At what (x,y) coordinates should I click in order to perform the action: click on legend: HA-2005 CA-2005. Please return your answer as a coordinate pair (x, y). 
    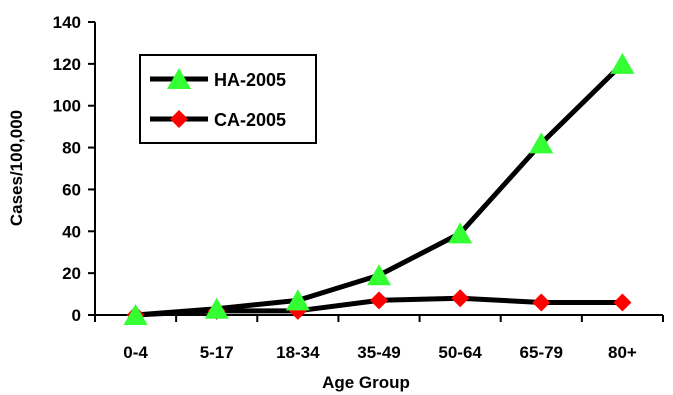
    Looking at the image, I should click on (228, 99).